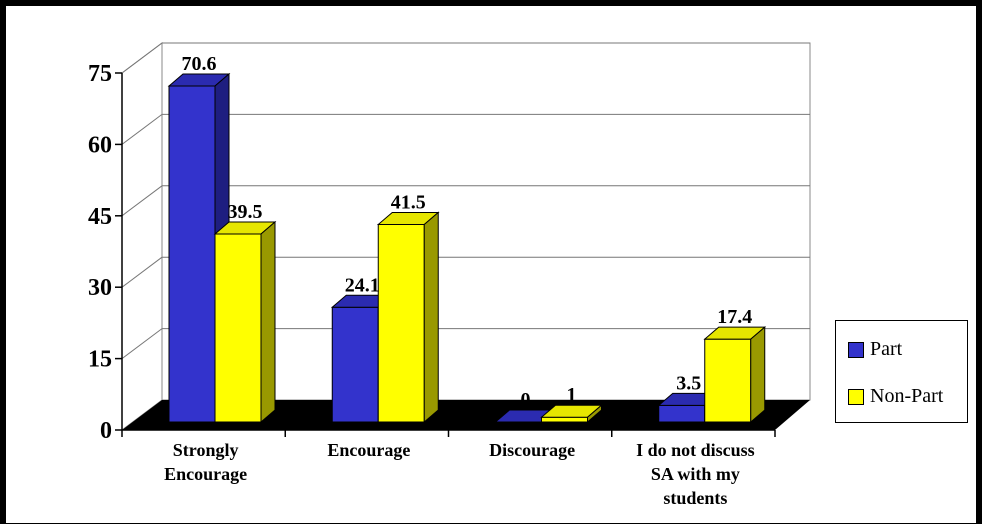 The image size is (982, 524). Describe the element at coordinates (205, 462) in the screenshot. I see `x-tick-label: Strongly Encourage` at that location.